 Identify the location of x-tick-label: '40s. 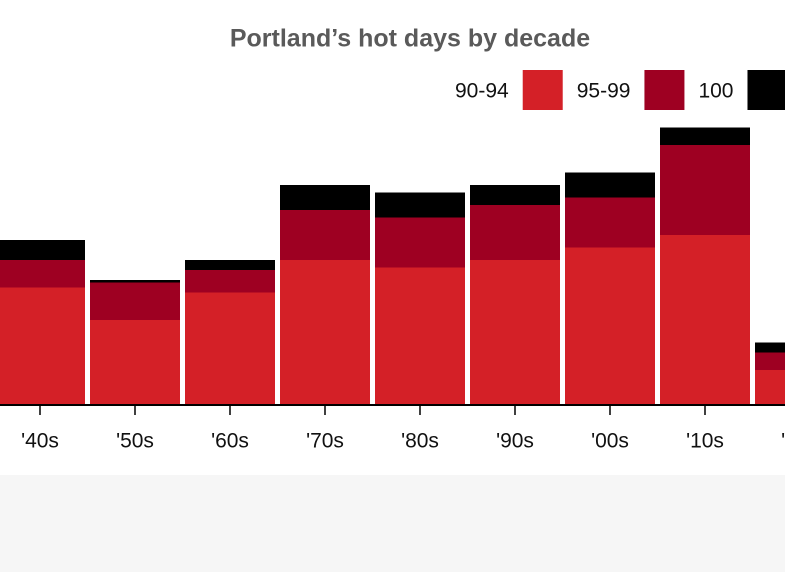
(40, 441).